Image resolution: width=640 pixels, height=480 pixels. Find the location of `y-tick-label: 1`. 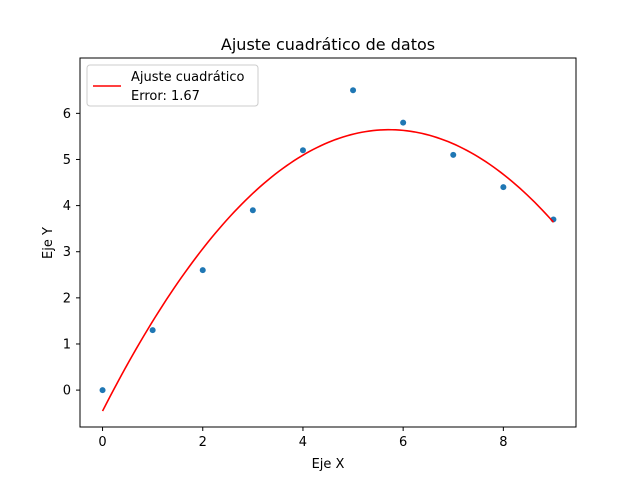

y-tick-label: 1 is located at coordinates (67, 344).